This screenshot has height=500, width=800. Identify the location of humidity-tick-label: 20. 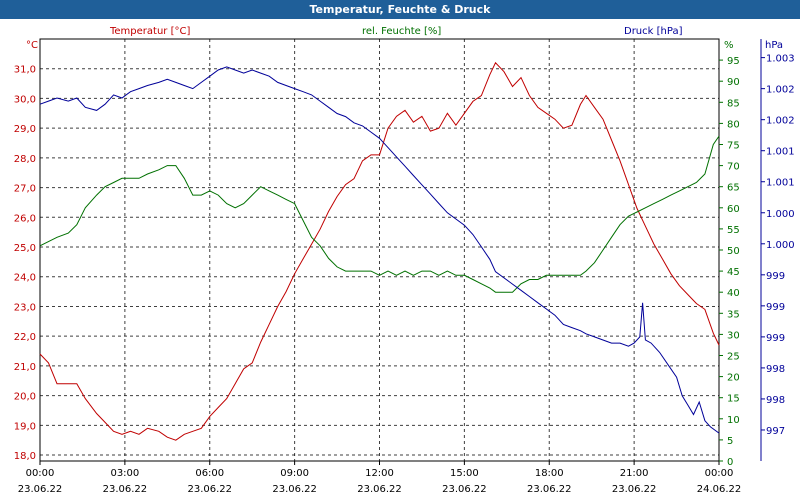
(733, 378).